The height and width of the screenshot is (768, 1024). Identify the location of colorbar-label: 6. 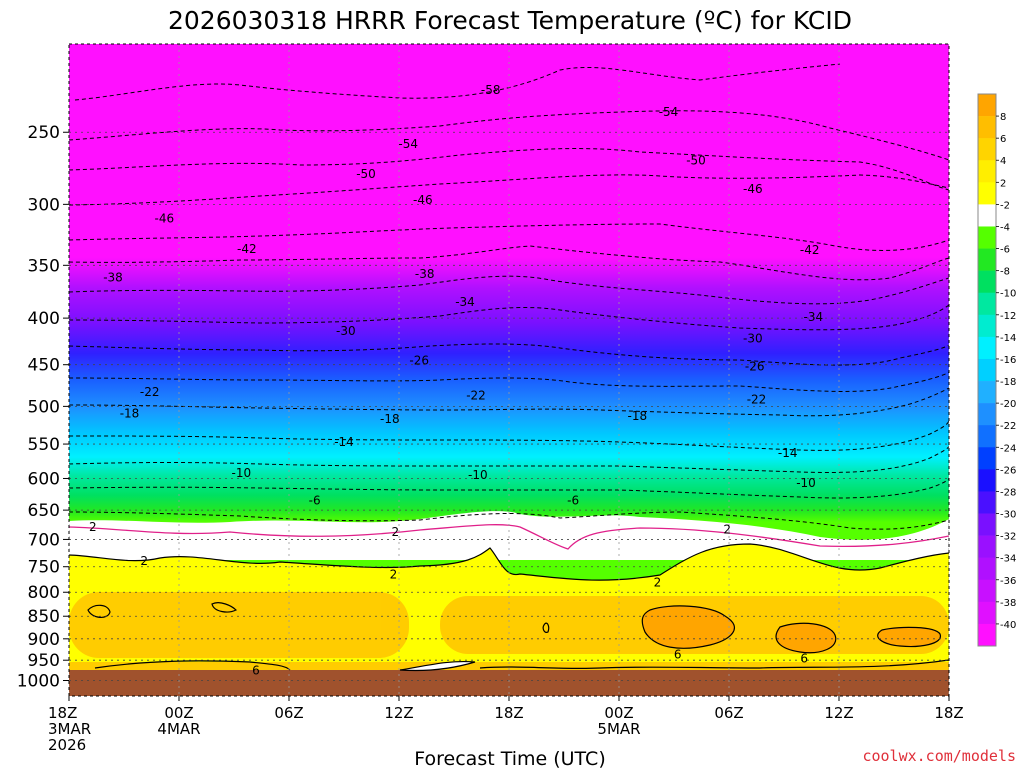
(1003, 139).